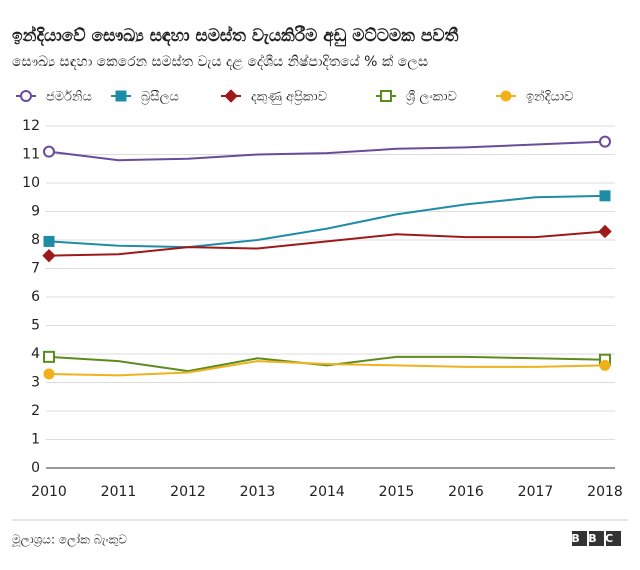 Image resolution: width=640 pixels, height=570 pixels. What do you see at coordinates (188, 492) in the screenshot?
I see `x-tick-label: 2012` at bounding box center [188, 492].